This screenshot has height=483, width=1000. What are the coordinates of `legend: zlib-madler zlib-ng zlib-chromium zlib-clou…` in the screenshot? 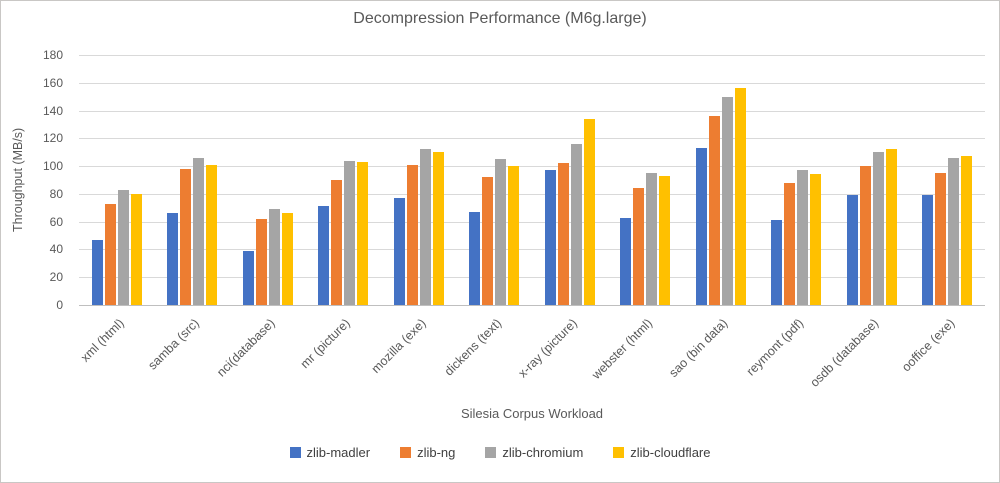 It's located at (500, 452).